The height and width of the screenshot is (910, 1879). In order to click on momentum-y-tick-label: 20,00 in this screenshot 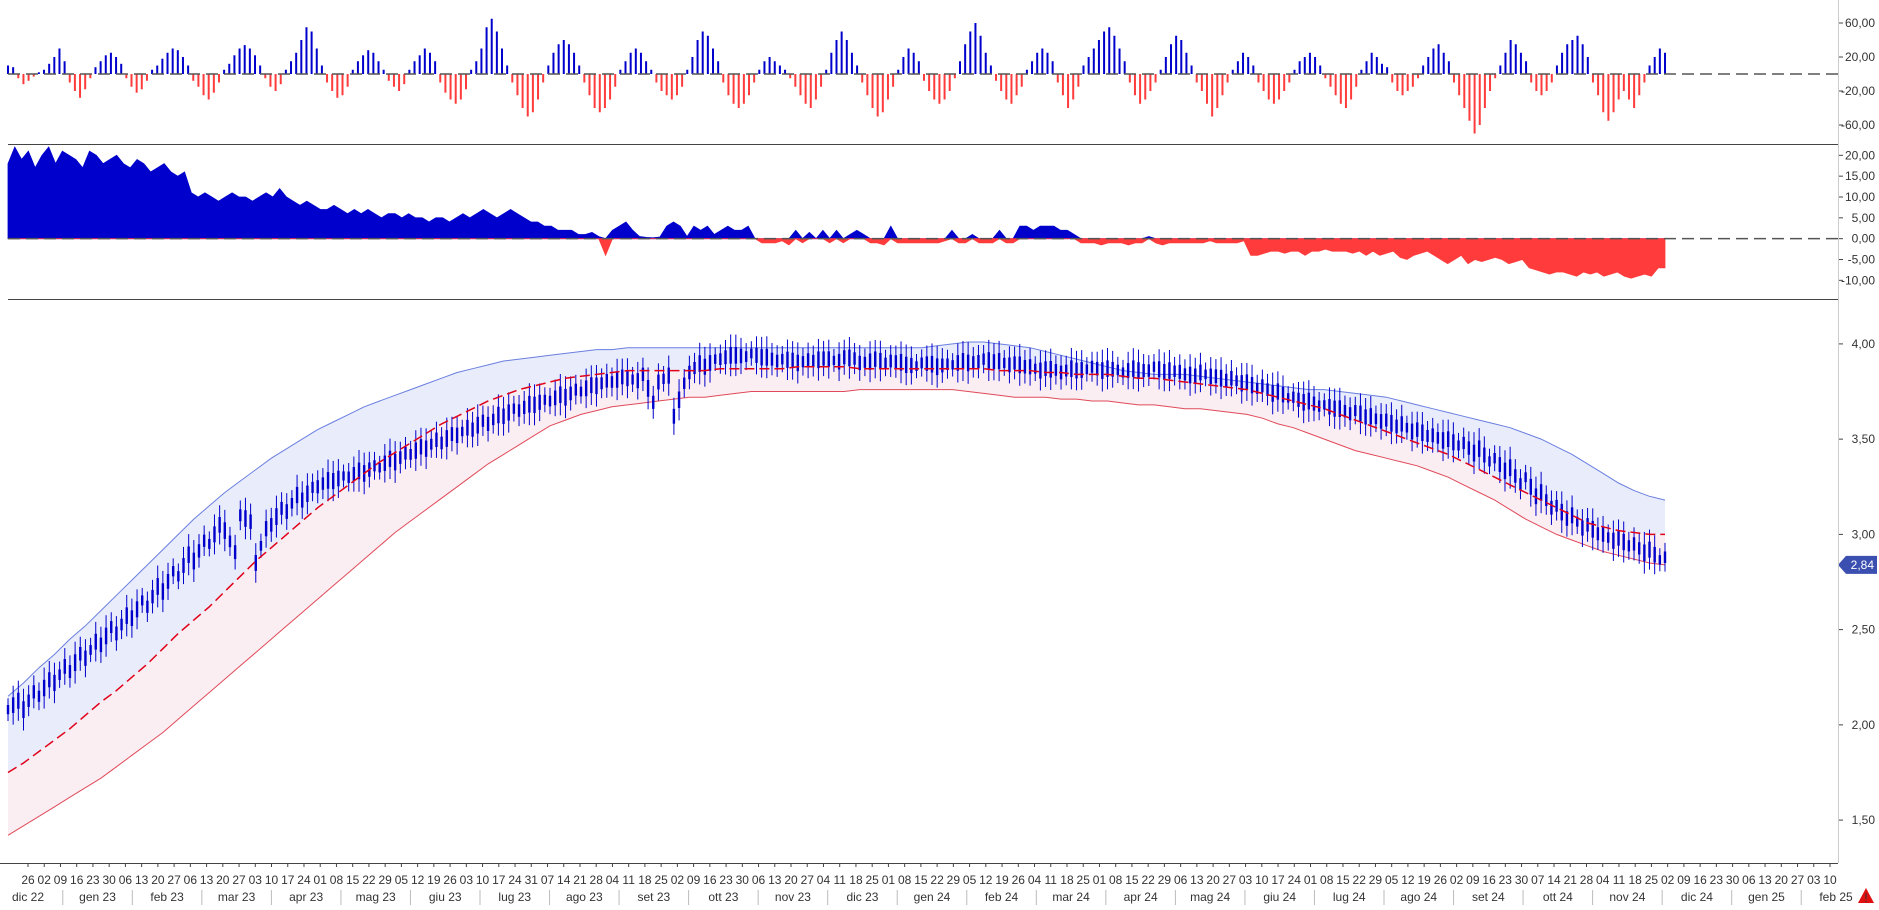, I will do `click(1860, 155)`.